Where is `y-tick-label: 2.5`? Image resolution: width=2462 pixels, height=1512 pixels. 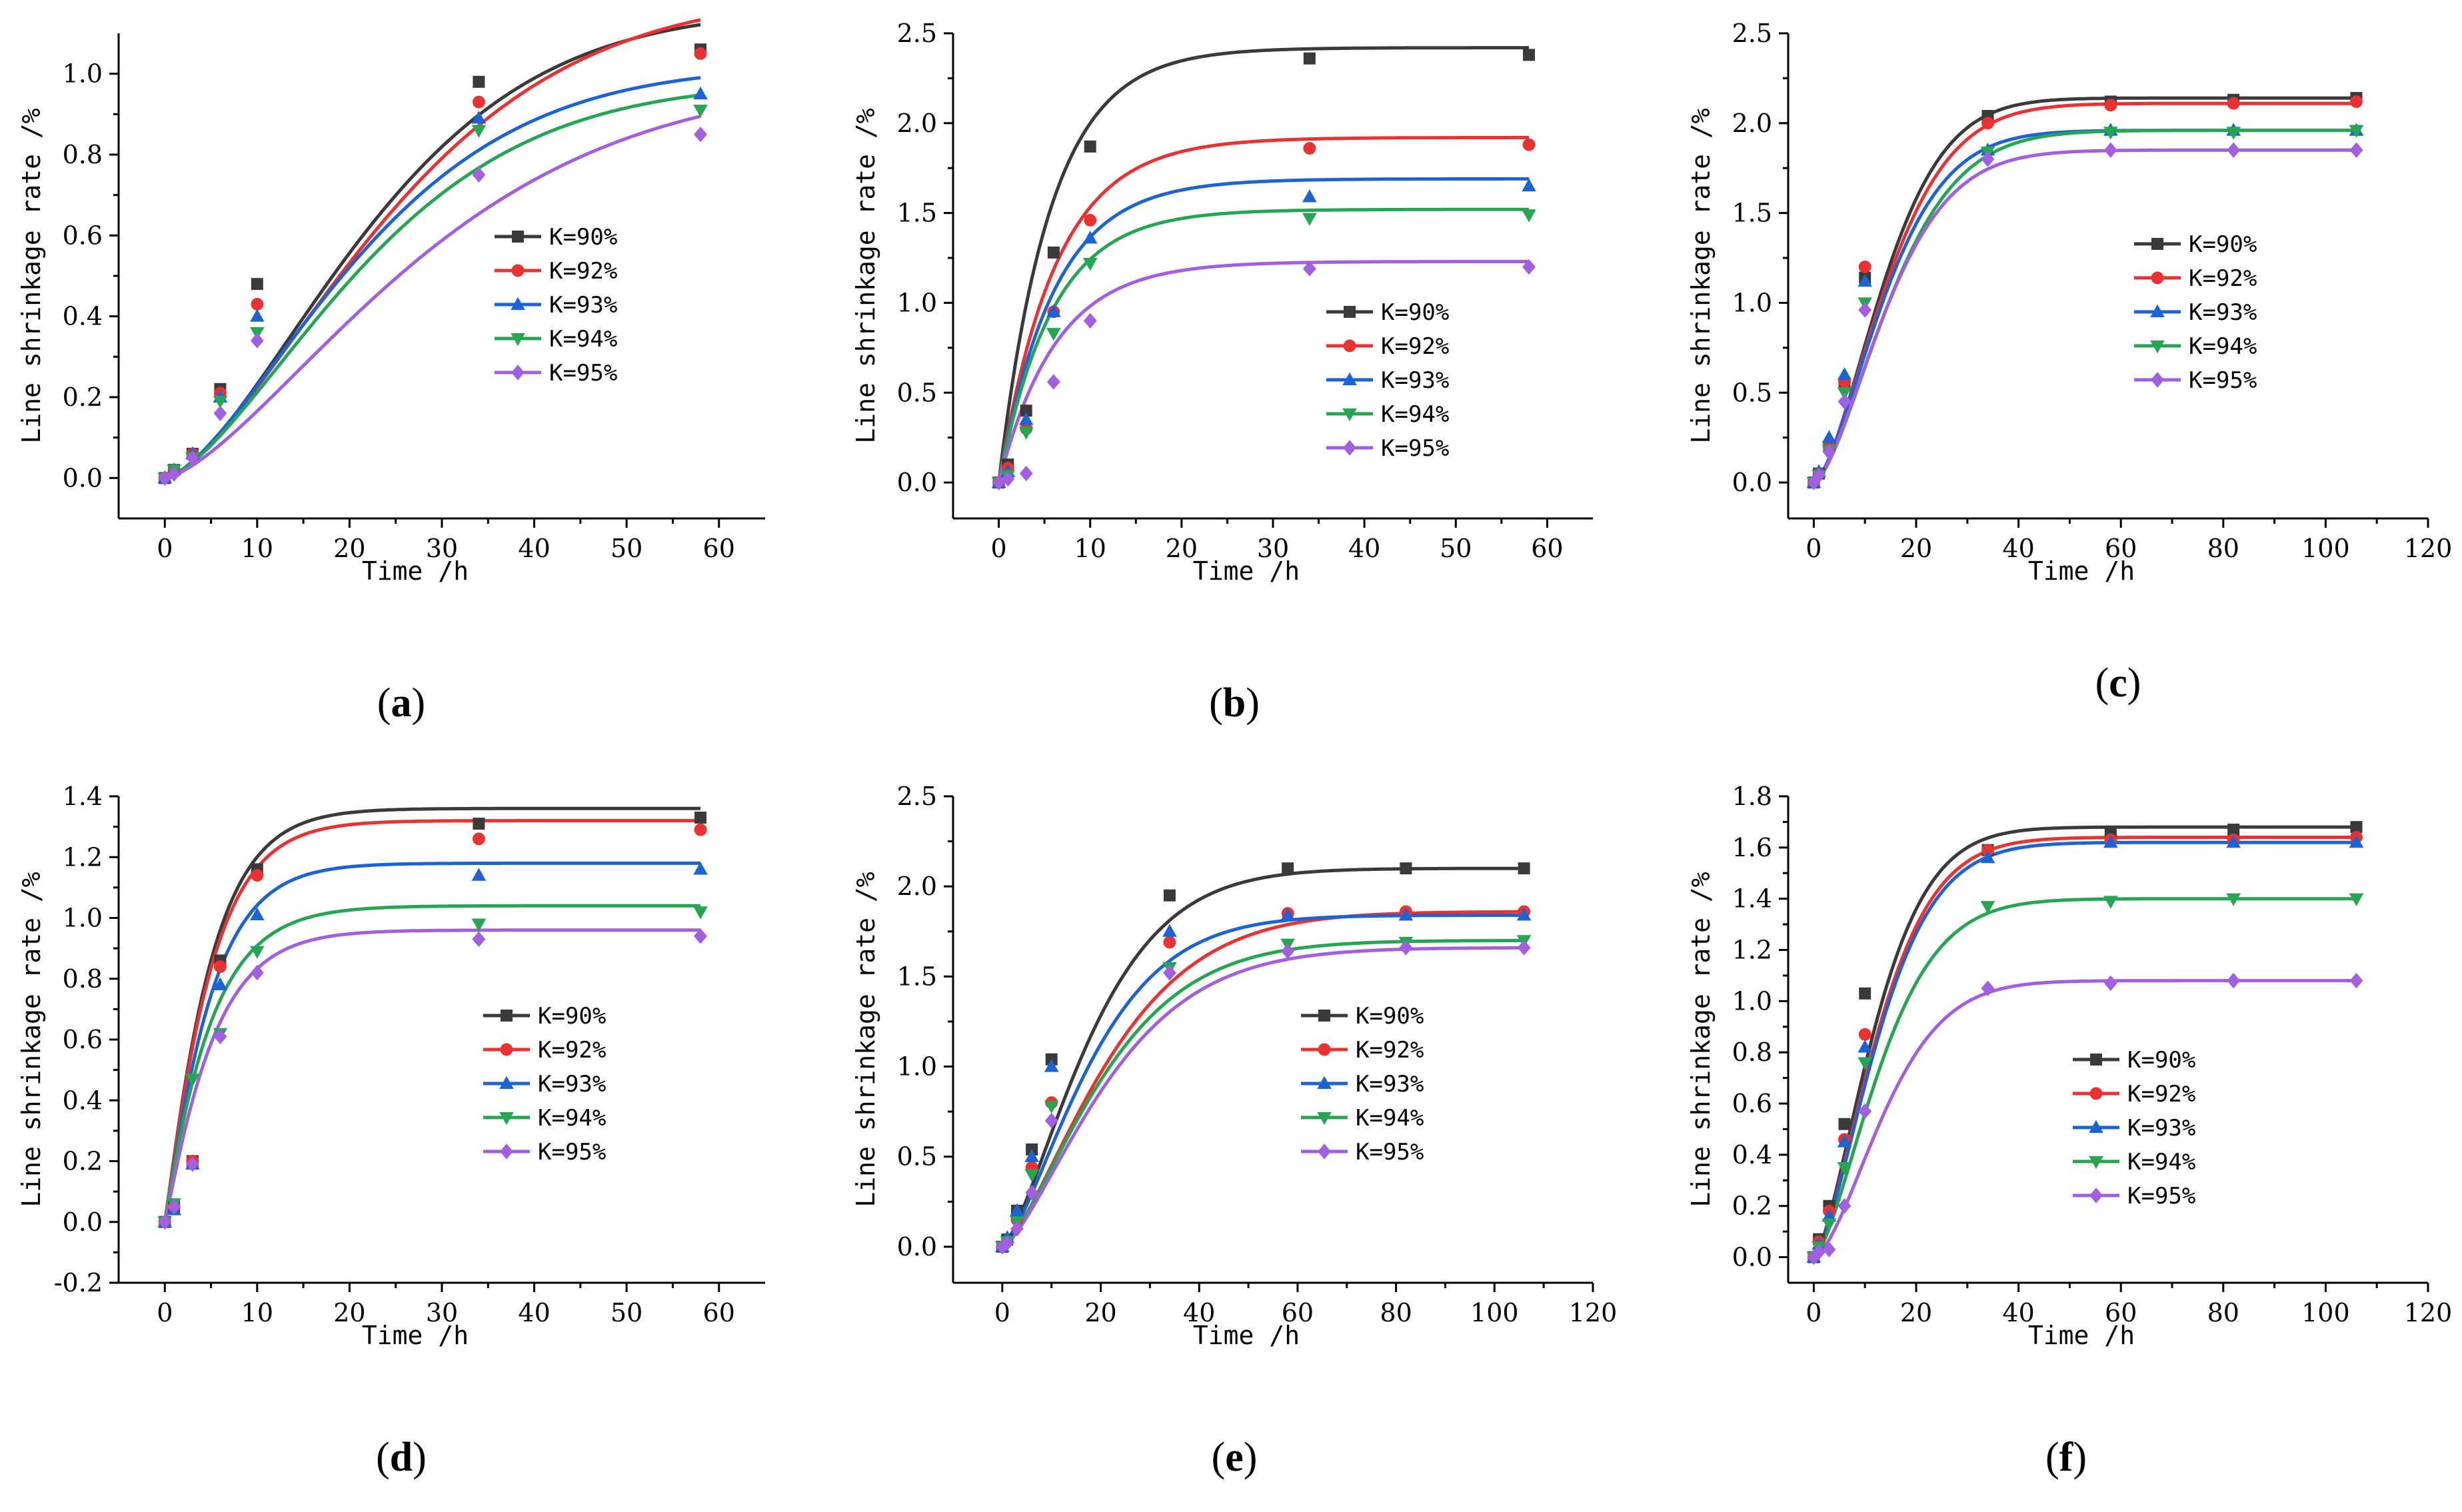 y-tick-label: 2.5 is located at coordinates (917, 33).